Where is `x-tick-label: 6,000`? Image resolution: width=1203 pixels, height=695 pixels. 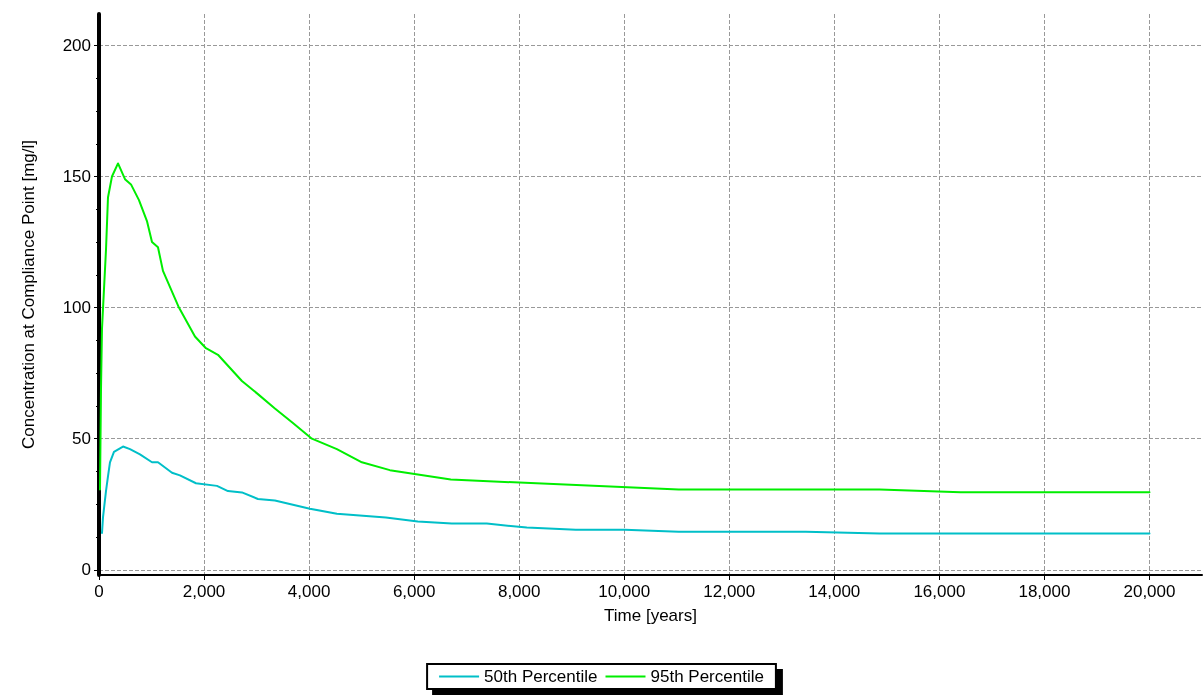 x-tick-label: 6,000 is located at coordinates (414, 591).